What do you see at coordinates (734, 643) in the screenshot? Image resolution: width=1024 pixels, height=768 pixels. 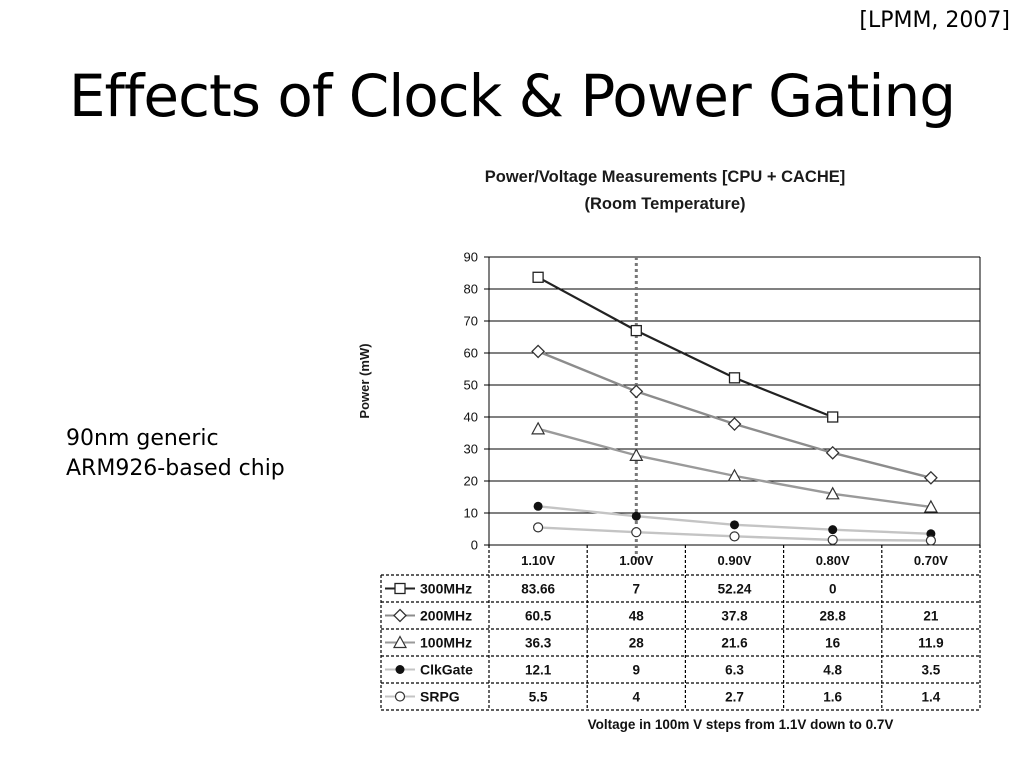 I see `table-value: 21.6` at bounding box center [734, 643].